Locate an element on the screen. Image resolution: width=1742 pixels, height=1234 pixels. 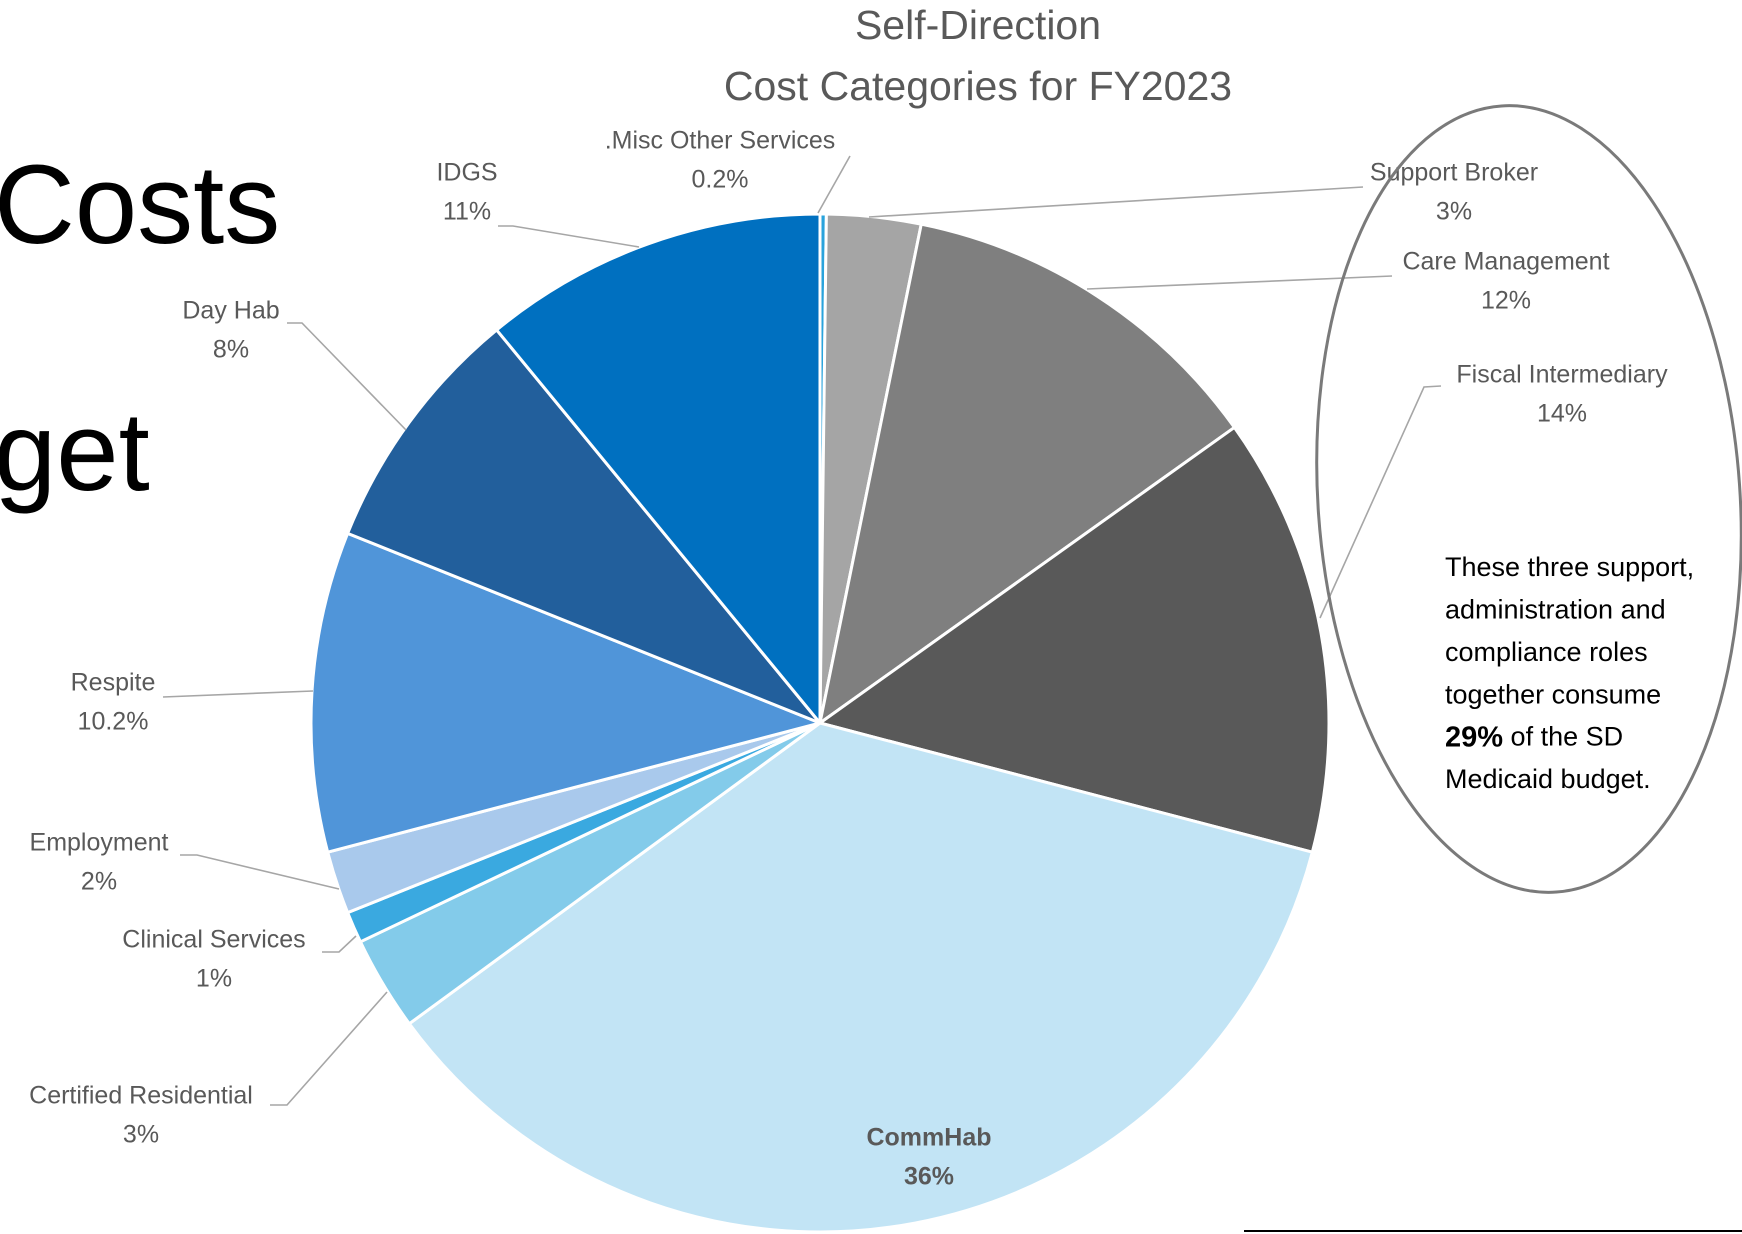
slice-label: Fiscal Intermediary is located at coordinates (1562, 375).